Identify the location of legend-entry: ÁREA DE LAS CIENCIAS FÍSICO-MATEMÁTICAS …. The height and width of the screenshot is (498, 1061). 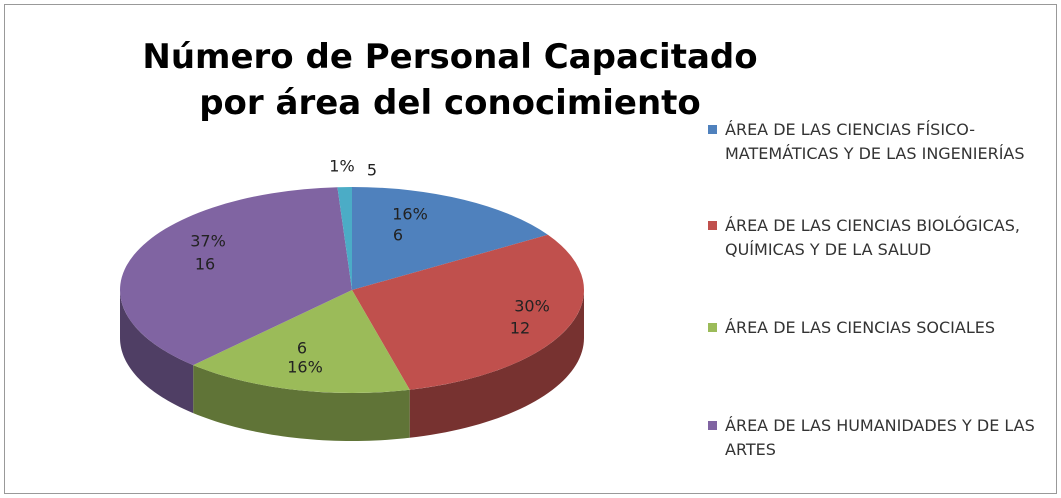
(880, 142).